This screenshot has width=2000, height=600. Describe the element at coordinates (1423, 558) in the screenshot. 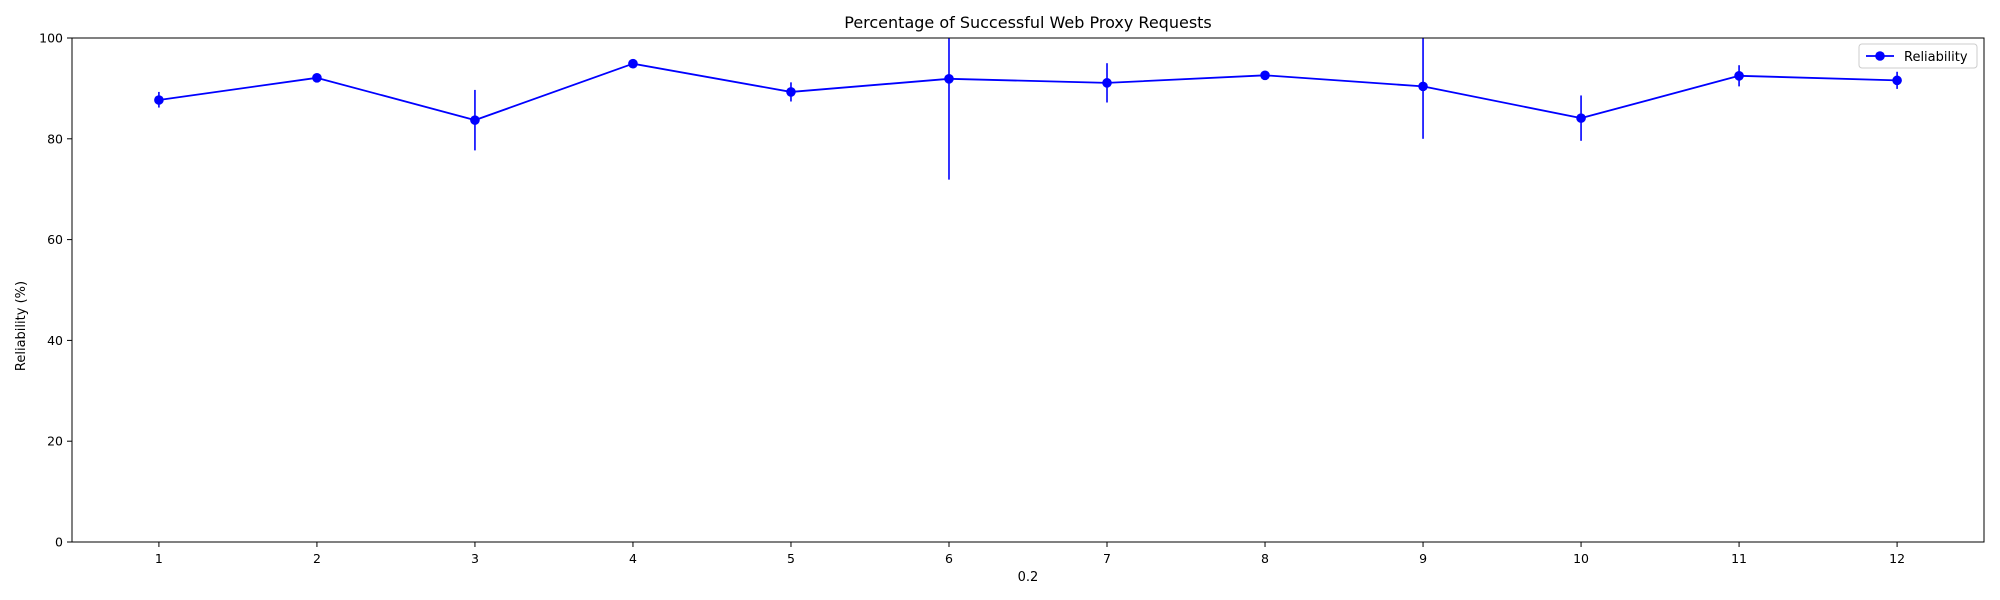

I see `x-tick-label: 9` at that location.